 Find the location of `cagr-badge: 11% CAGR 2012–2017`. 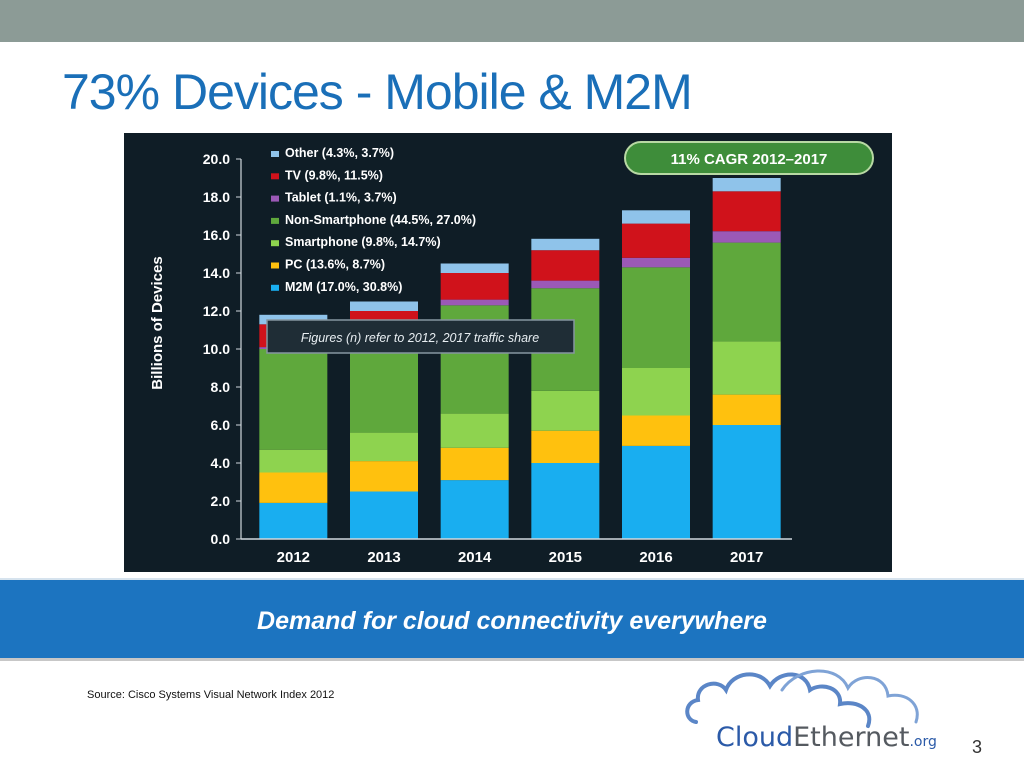

cagr-badge: 11% CAGR 2012–2017 is located at coordinates (749, 158).